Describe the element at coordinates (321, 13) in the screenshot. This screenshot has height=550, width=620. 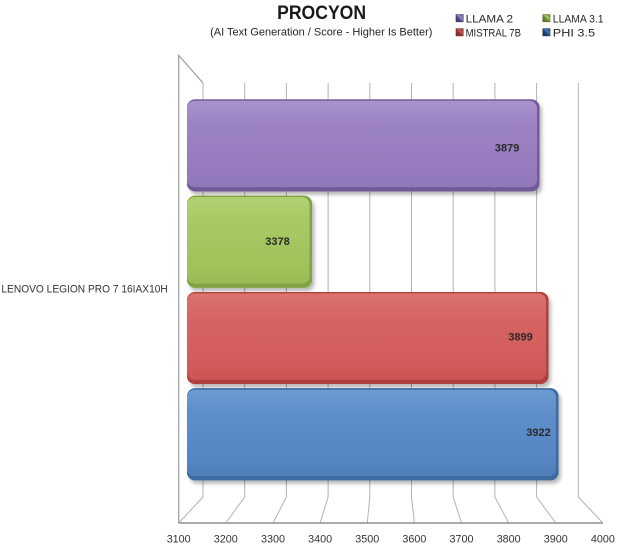
I see `svg-text: PROCYON` at that location.